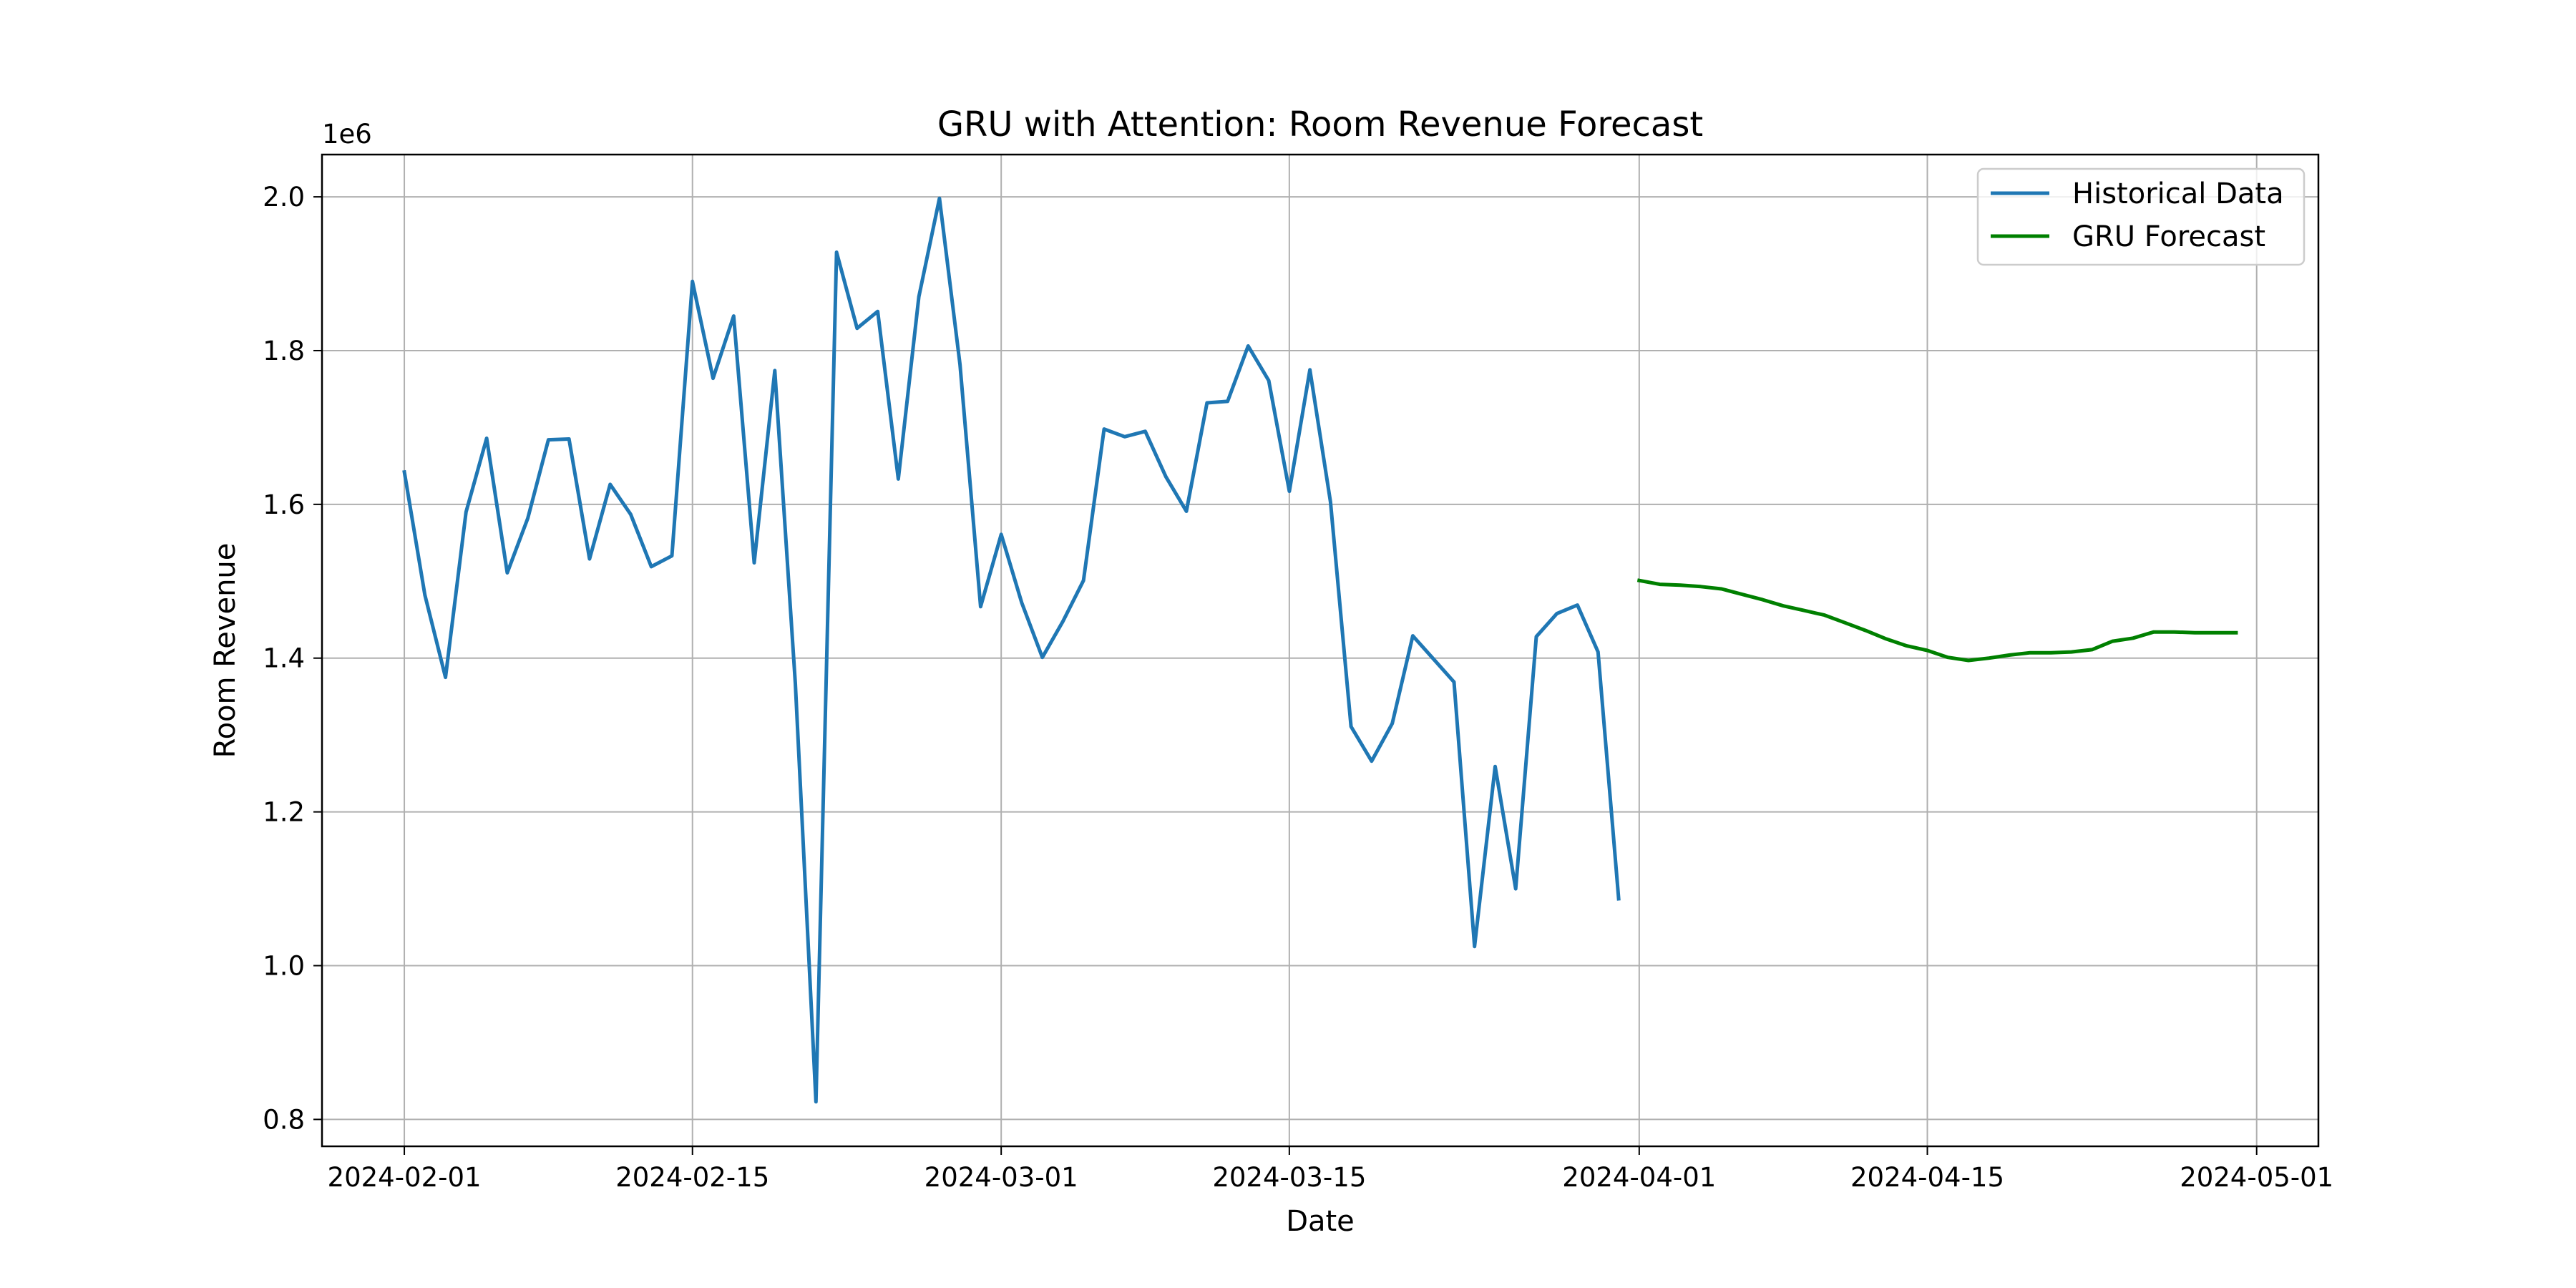 Image resolution: width=2576 pixels, height=1288 pixels. I want to click on x-tick-label: 2024-04-01, so click(1639, 1177).